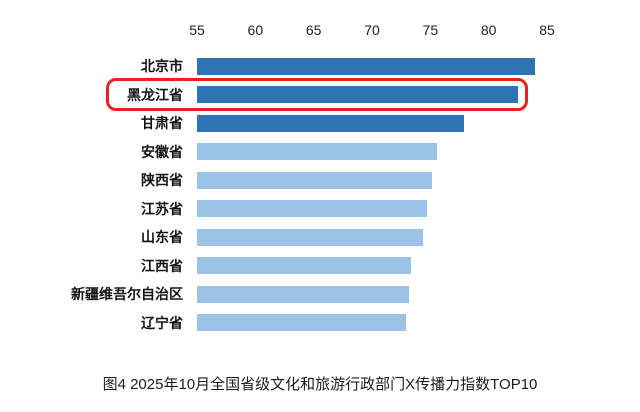 Image resolution: width=640 pixels, height=412 pixels. I want to click on x-tick-label: 75, so click(430, 30).